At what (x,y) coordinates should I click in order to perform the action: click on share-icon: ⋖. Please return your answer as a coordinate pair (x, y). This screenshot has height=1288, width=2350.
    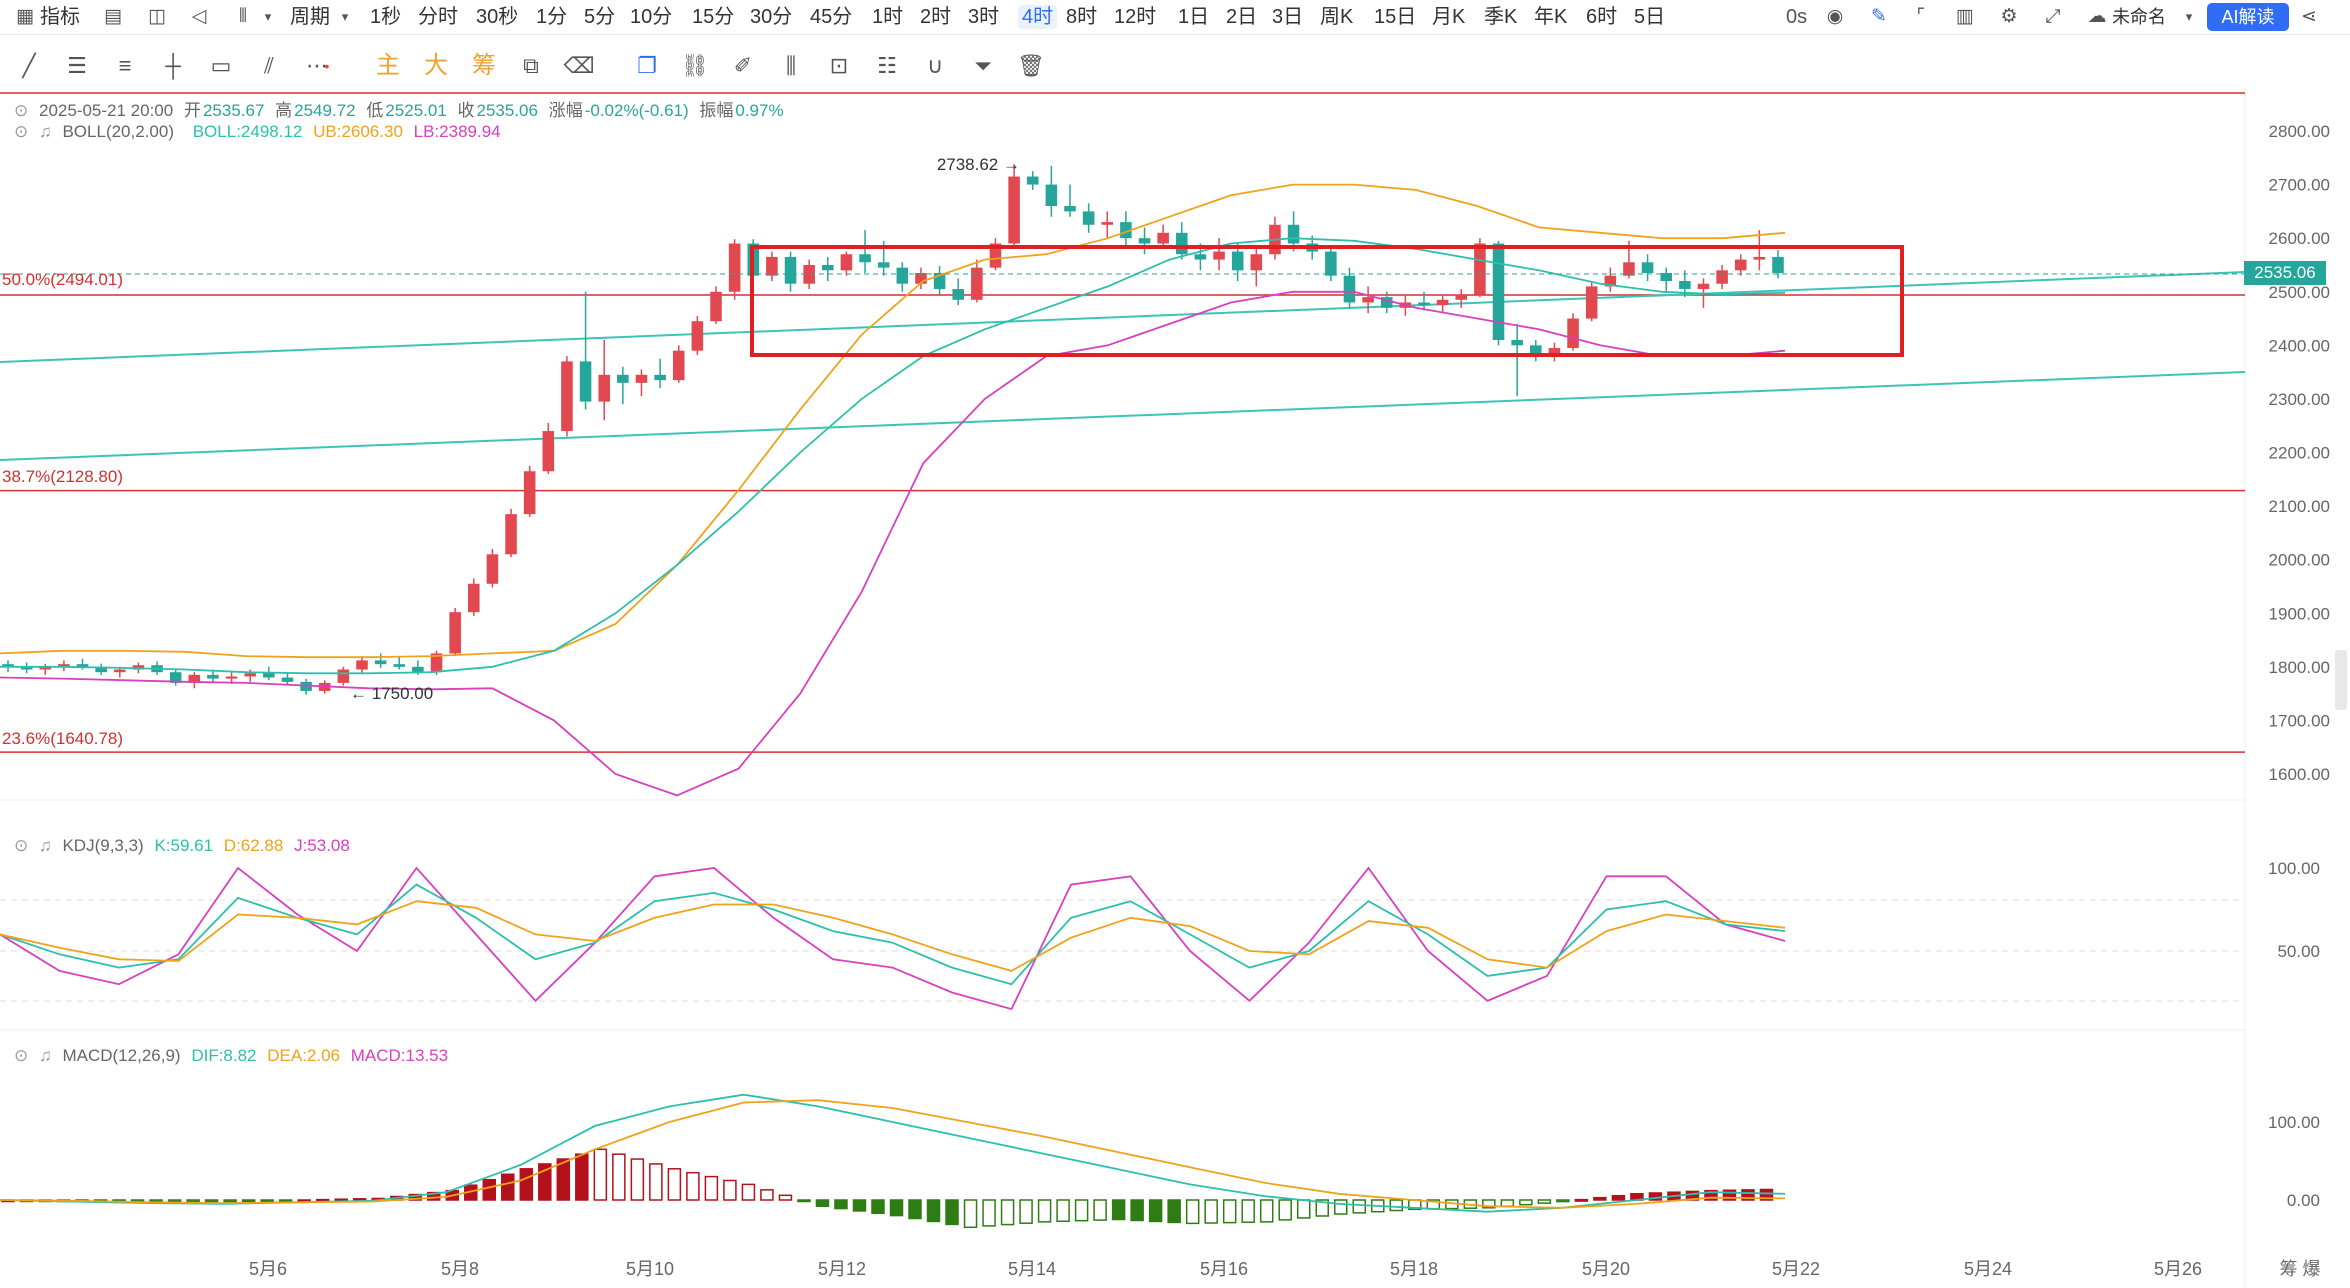
    Looking at the image, I should click on (2309, 16).